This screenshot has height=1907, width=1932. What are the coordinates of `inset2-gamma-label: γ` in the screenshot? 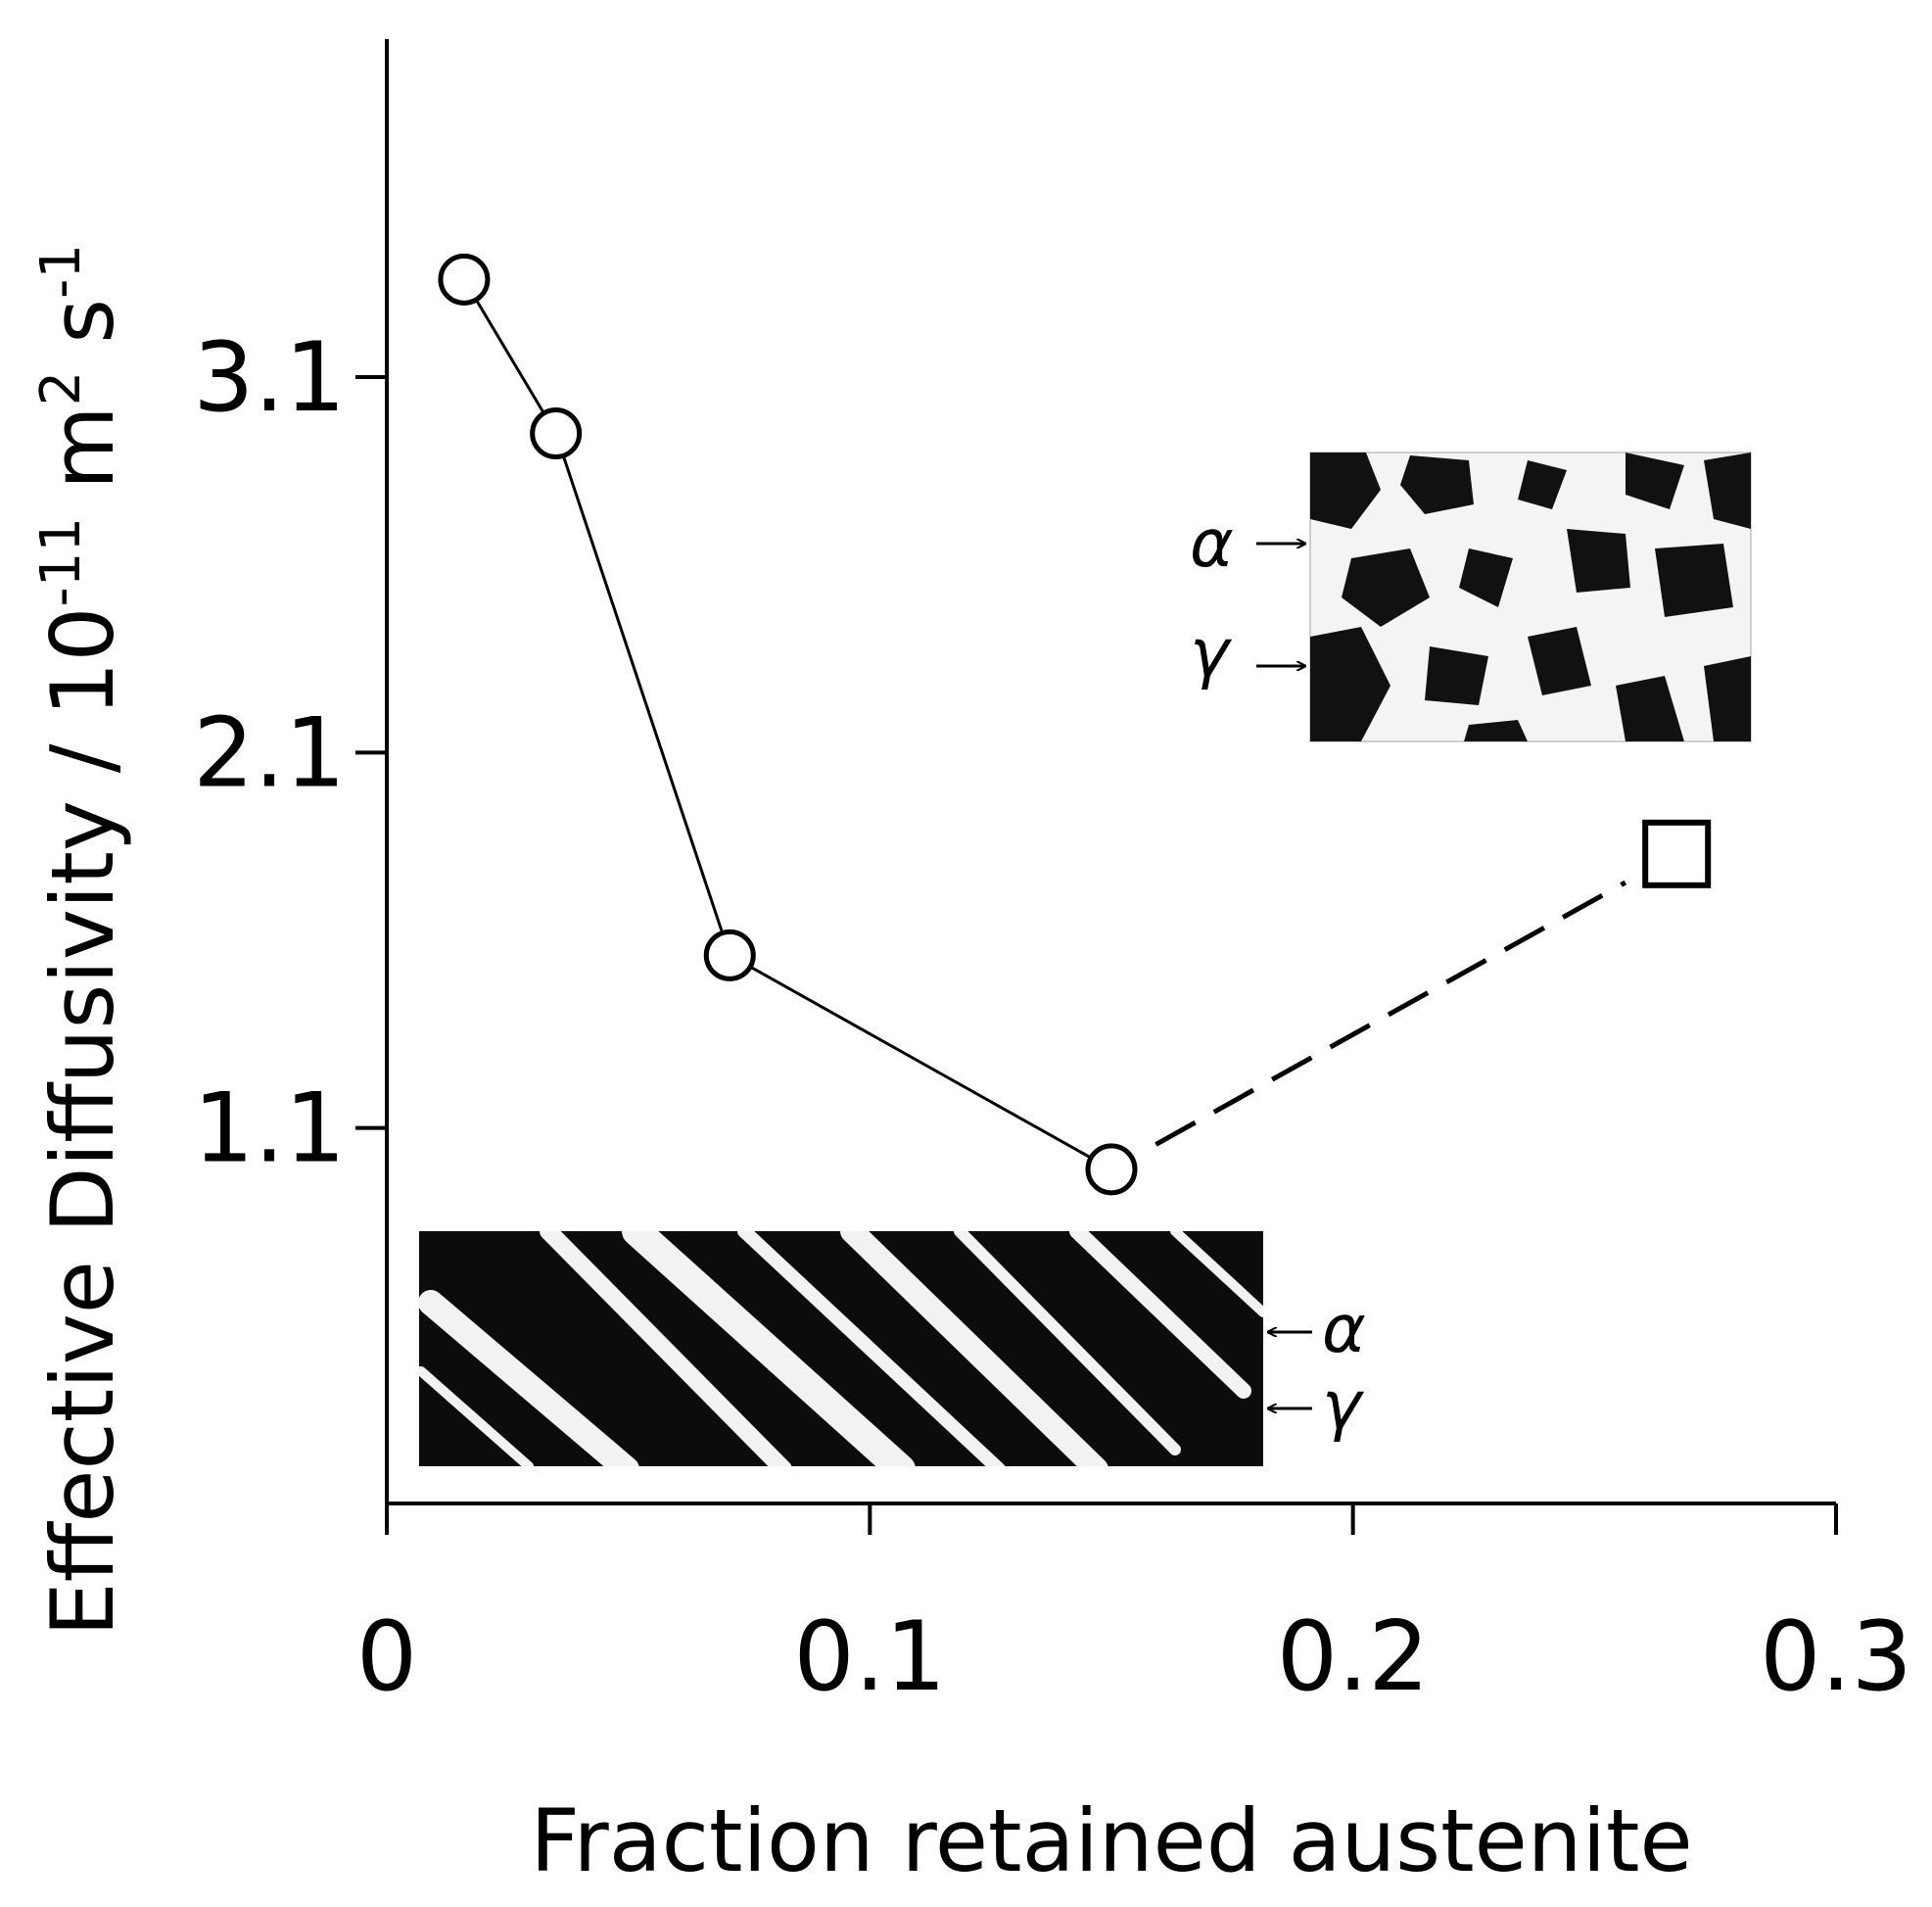 It's located at (1344, 1406).